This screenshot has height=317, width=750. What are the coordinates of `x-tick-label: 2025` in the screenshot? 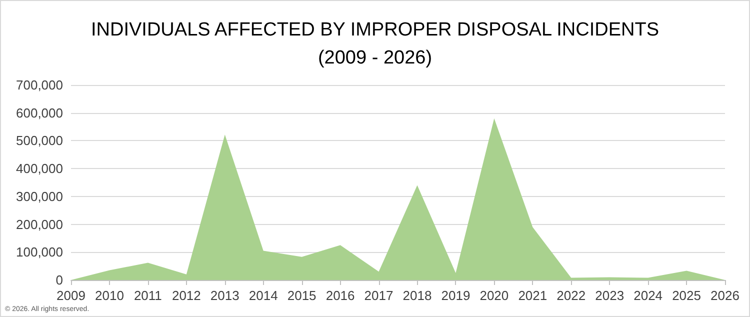 It's located at (686, 295).